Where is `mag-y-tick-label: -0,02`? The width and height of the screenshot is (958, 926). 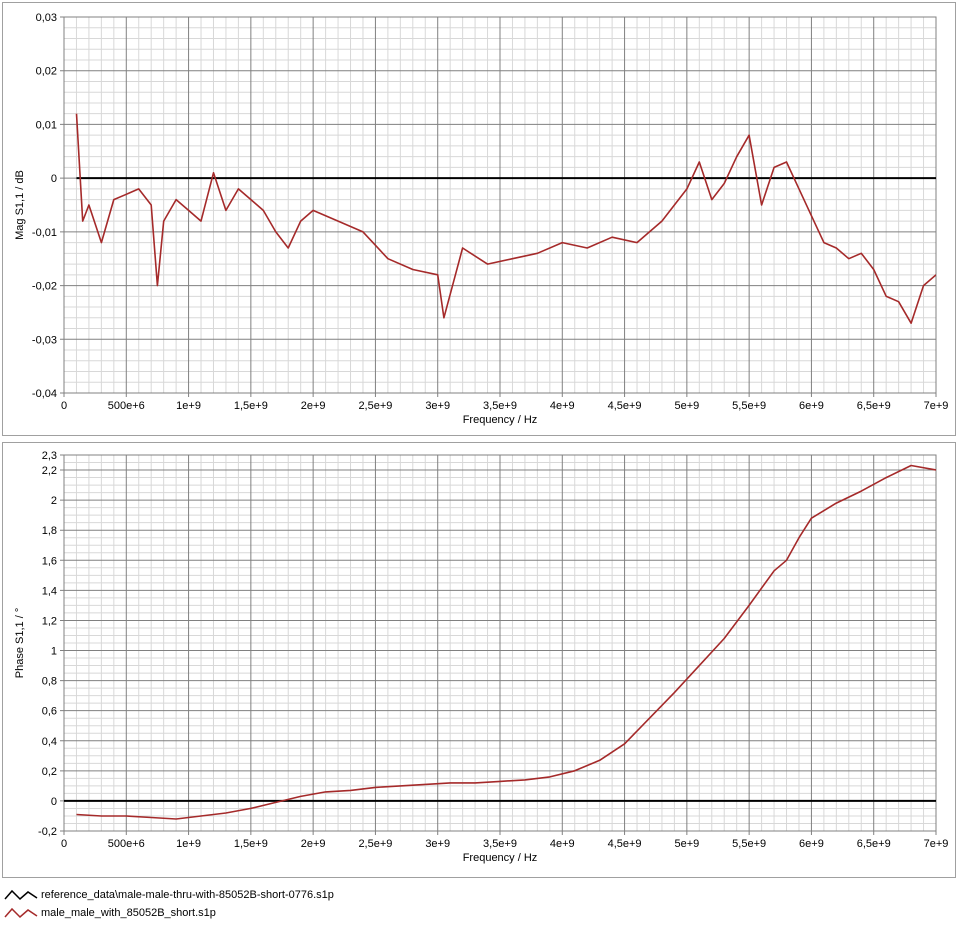 mag-y-tick-label: -0,02 is located at coordinates (44, 287).